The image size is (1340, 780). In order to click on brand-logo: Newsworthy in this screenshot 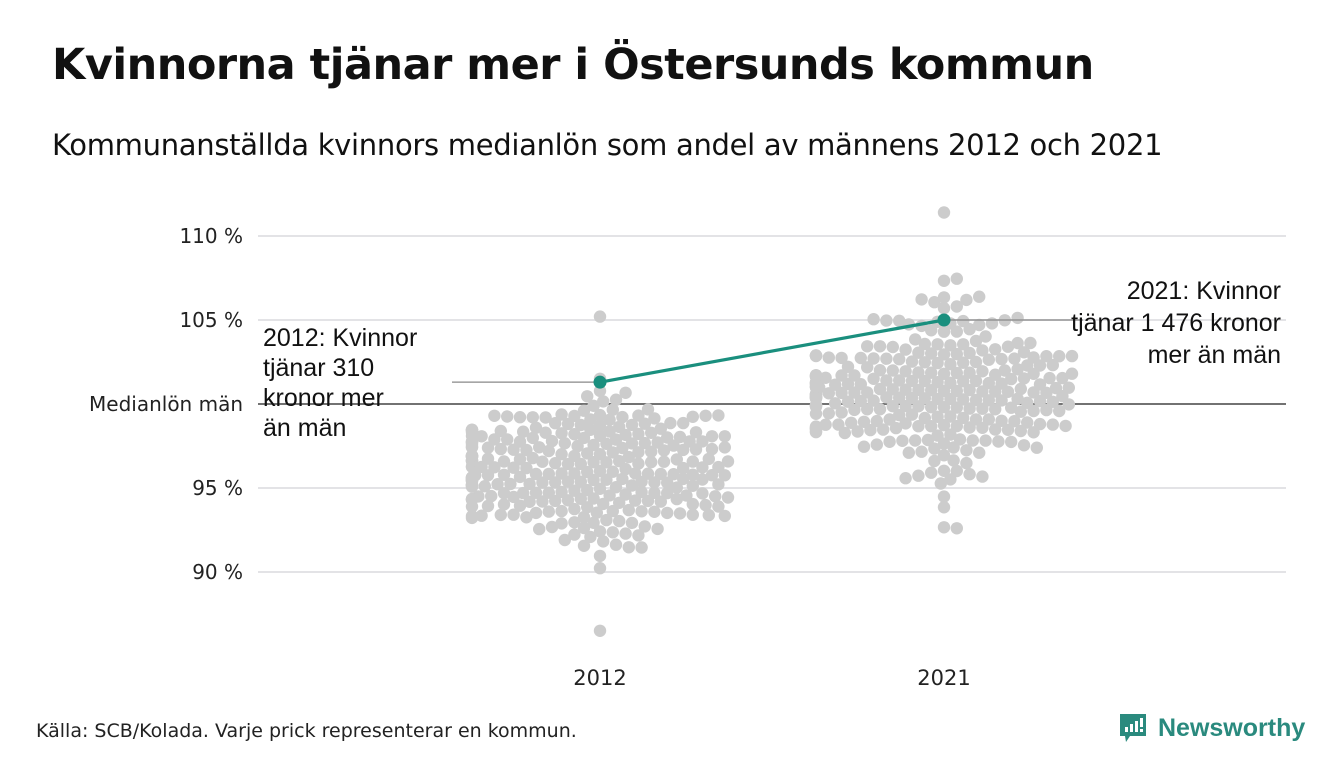, I will do `click(1211, 728)`.